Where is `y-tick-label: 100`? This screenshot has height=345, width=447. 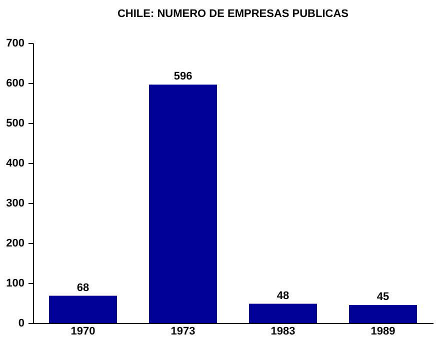
y-tick-label: 100 is located at coordinates (15, 284).